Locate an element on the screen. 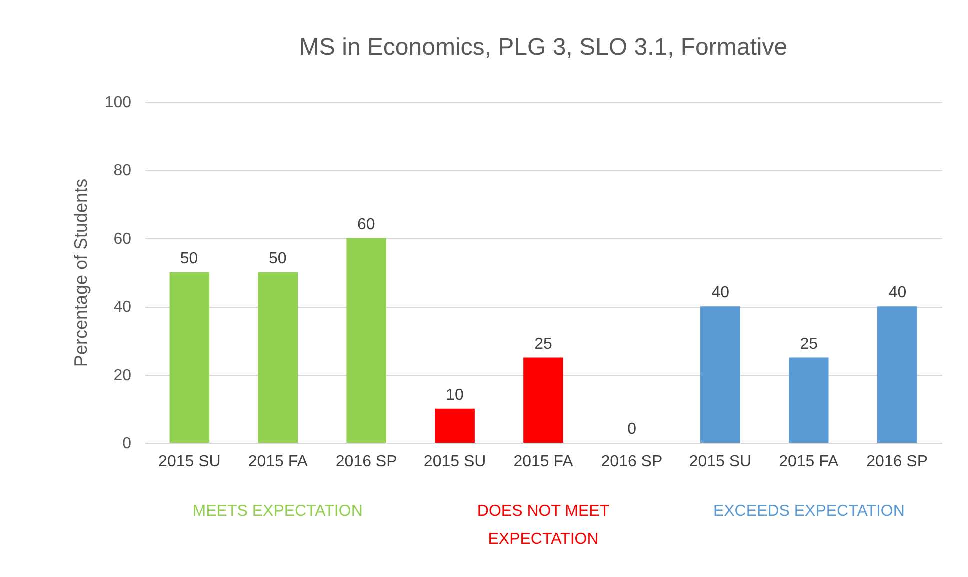 Image resolution: width=968 pixels, height=577 pixels. y-tick-label: 20 is located at coordinates (123, 375).